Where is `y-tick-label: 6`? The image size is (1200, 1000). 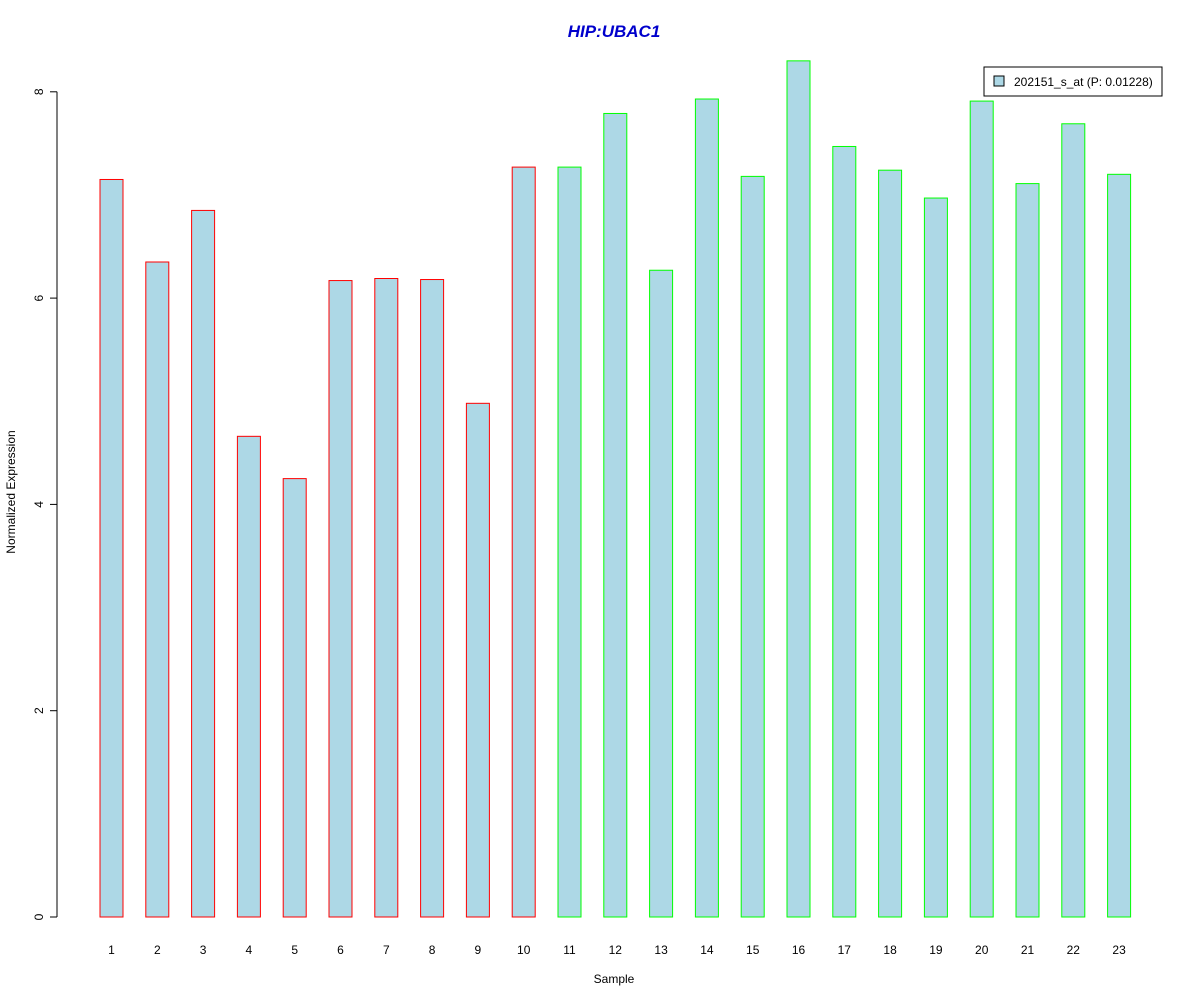
y-tick-label: 6 is located at coordinates (39, 297).